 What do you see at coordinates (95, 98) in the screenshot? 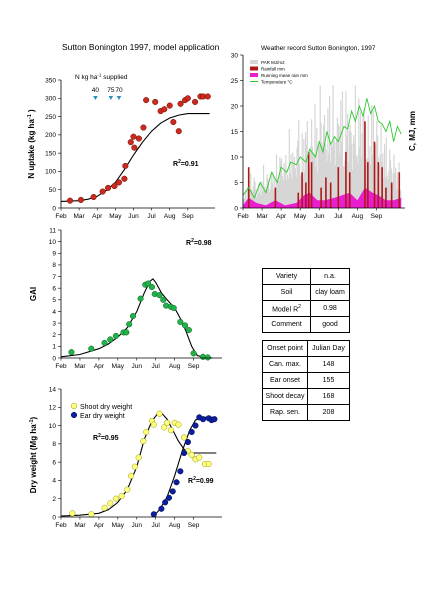
I see `n-application-marker` at bounding box center [95, 98].